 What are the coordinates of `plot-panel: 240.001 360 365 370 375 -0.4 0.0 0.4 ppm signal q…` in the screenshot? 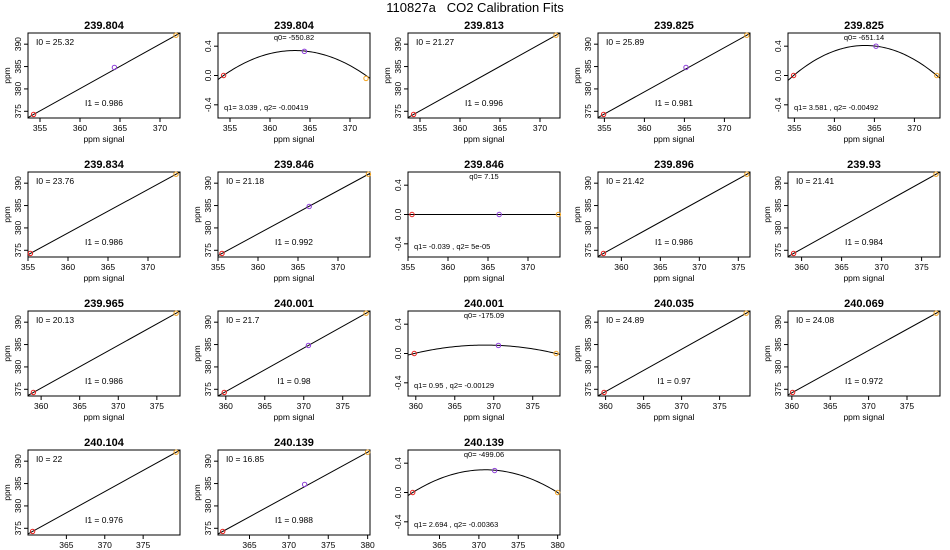 It's located at (477, 360).